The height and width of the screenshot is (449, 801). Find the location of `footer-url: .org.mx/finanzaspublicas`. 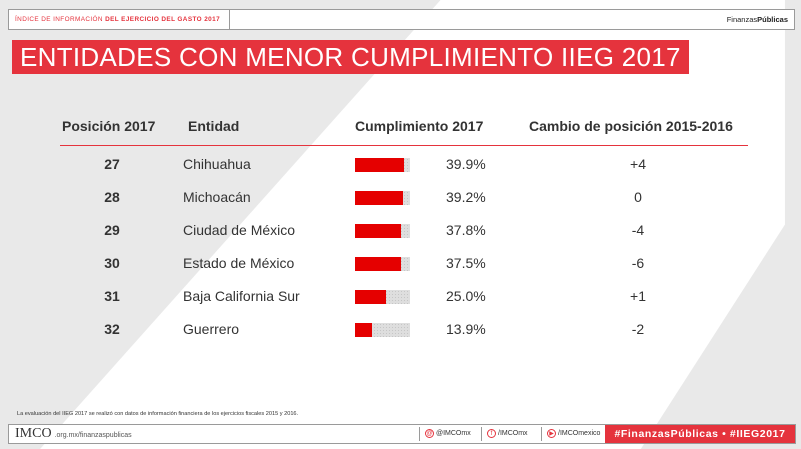

footer-url: .org.mx/finanzaspublicas is located at coordinates (93, 435).